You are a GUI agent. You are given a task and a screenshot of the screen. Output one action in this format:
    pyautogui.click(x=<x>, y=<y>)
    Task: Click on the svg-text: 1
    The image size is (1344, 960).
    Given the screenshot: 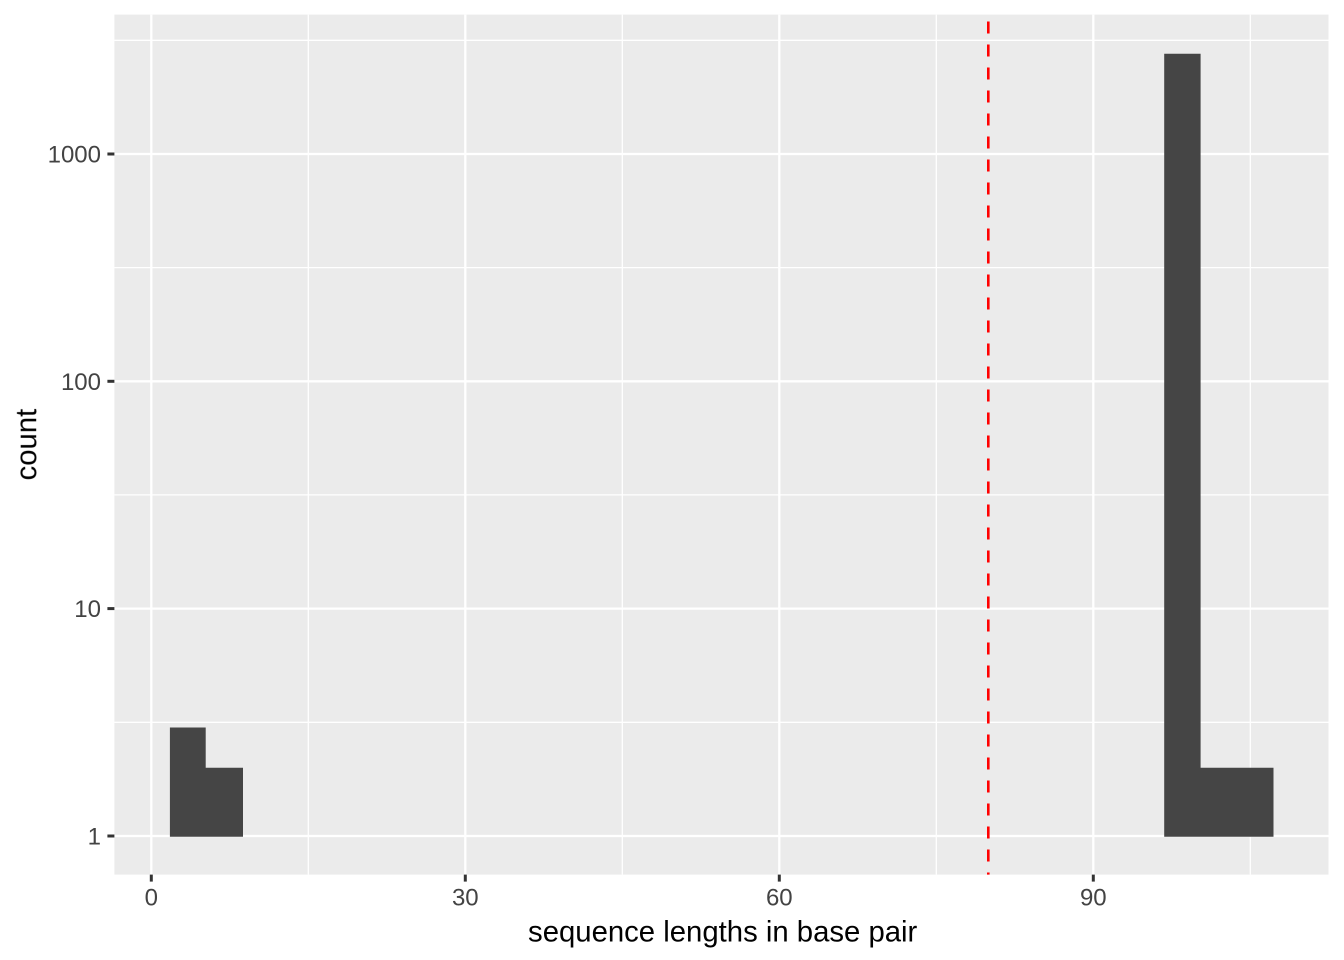 What is the action you would take?
    pyautogui.click(x=94, y=837)
    